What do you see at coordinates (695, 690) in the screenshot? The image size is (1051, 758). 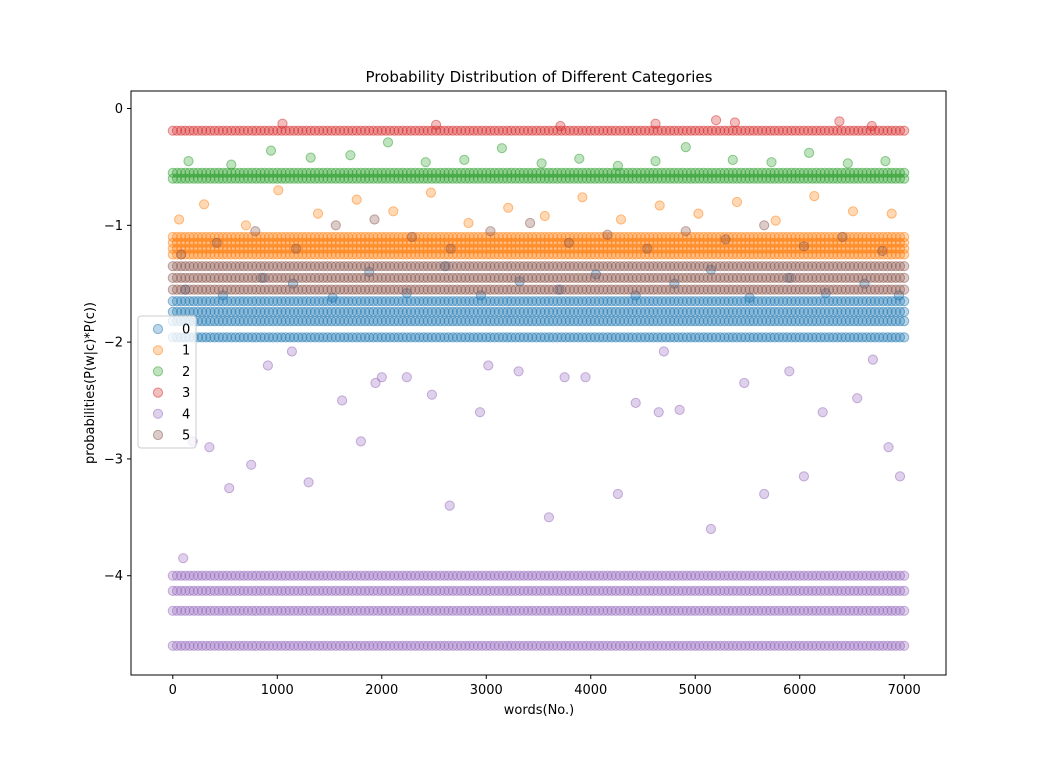 I see `x-tick-label: 5000` at bounding box center [695, 690].